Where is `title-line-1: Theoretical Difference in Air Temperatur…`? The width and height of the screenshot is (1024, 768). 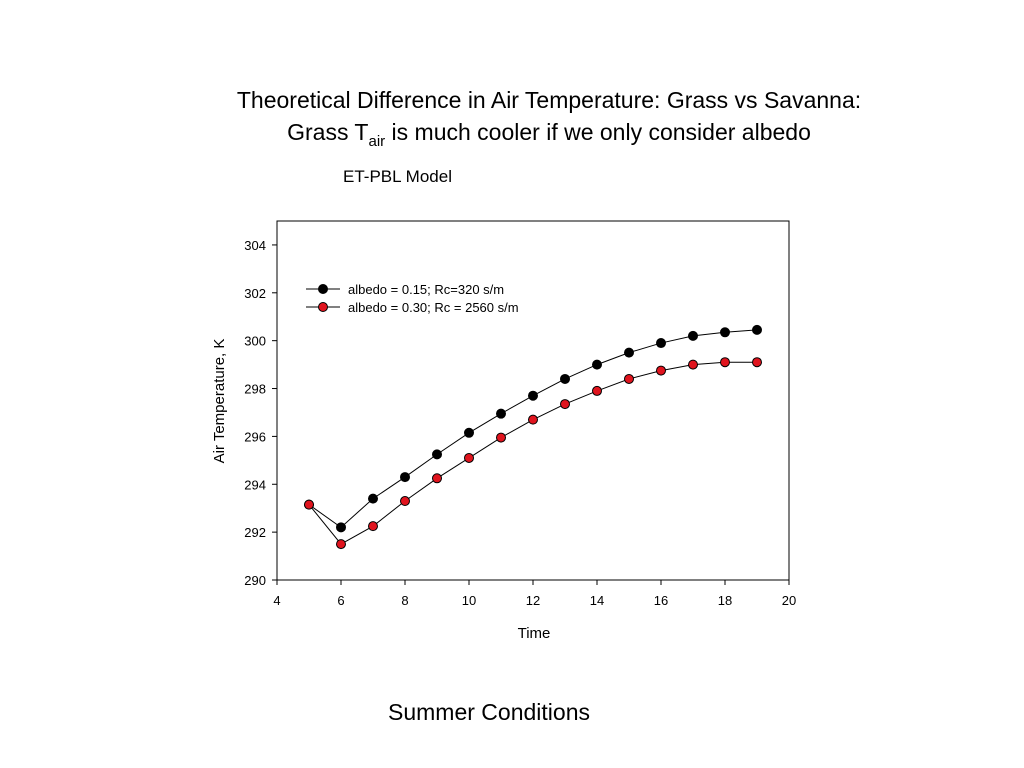
title-line-1: Theoretical Difference in Air Temperatur… is located at coordinates (549, 100).